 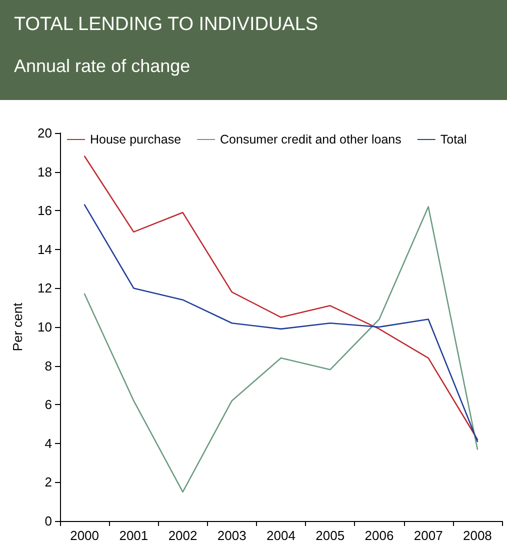 I want to click on y-tick-label: 4, so click(x=48, y=443).